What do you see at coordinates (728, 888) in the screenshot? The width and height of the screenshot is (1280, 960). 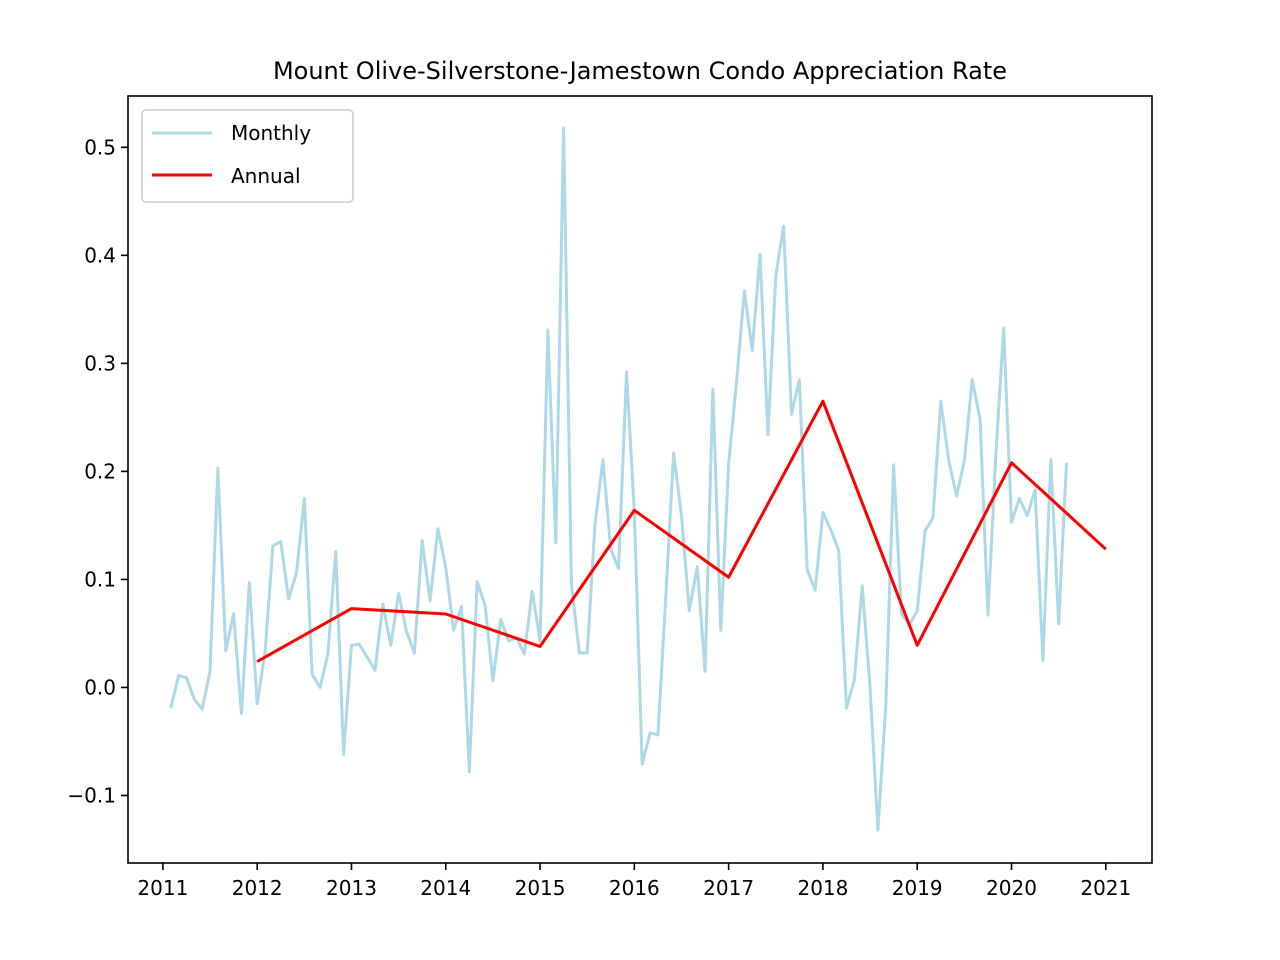 I see `x-tick-label: 2017` at bounding box center [728, 888].